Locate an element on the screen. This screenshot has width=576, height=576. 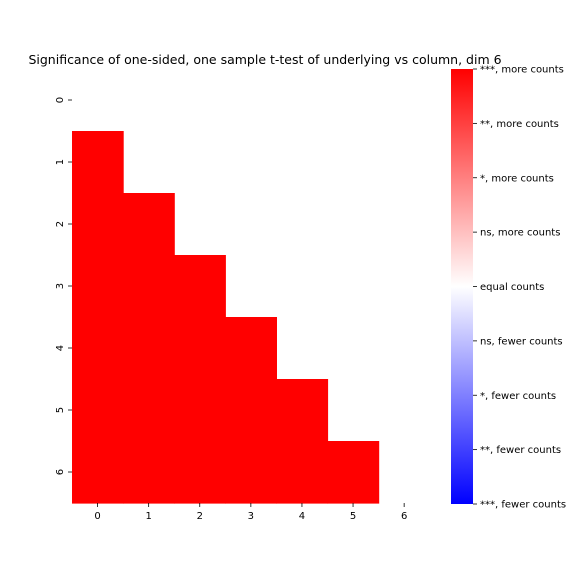
colorbar-tick-label: ***, fewer counts is located at coordinates (523, 505).